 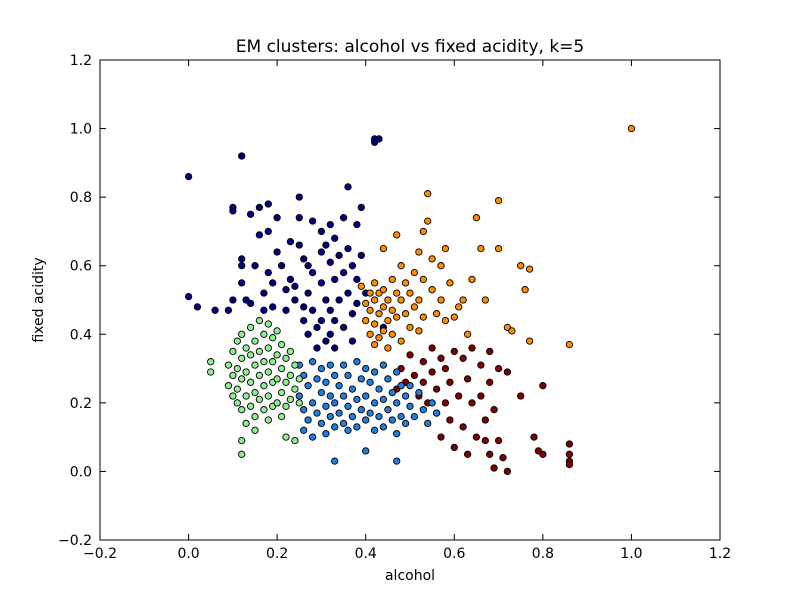 I want to click on y-tick-label: 0.8, so click(x=81, y=198).